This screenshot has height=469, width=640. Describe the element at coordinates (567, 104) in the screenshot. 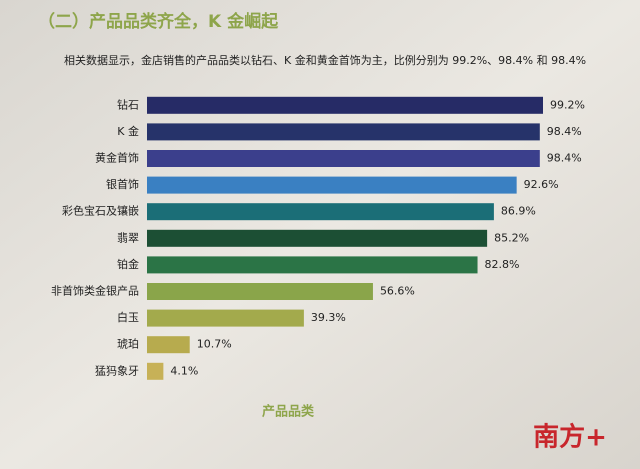

I see `value-label: 99.2%` at that location.